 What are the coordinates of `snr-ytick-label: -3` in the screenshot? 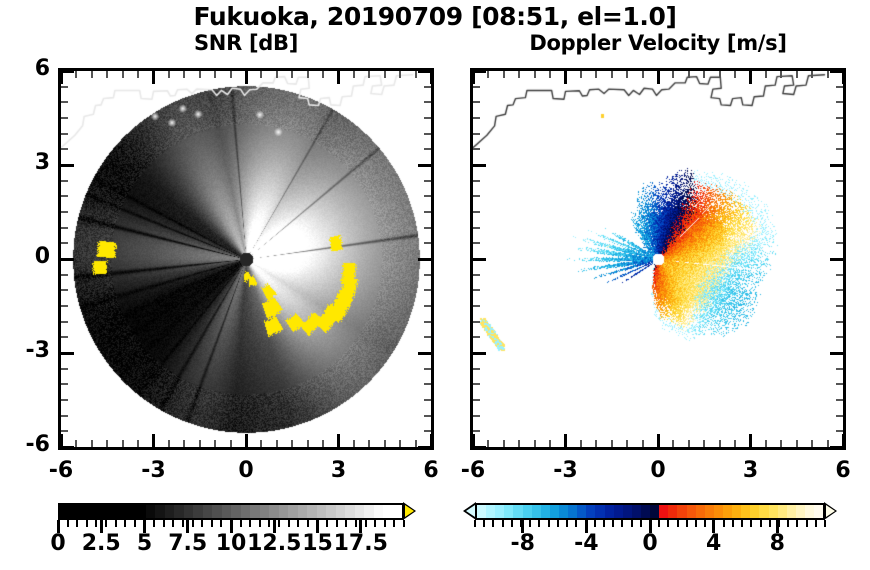 It's located at (37, 350).